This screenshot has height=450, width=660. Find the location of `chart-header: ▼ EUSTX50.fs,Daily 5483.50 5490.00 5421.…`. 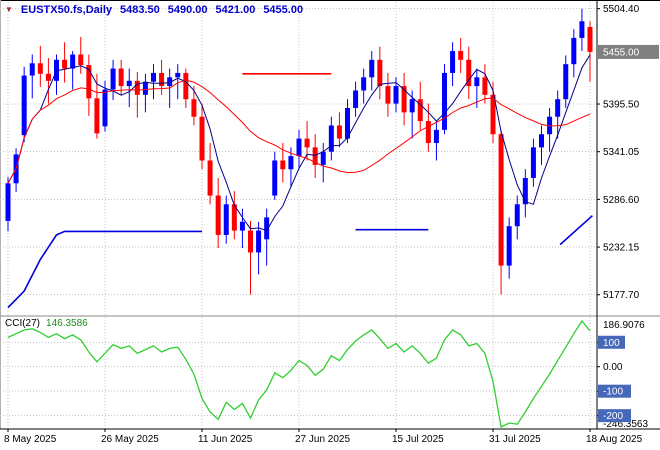

chart-header: ▼ EUSTX50.fs,Daily 5483.50 5490.00 5421.… is located at coordinates (154, 10).